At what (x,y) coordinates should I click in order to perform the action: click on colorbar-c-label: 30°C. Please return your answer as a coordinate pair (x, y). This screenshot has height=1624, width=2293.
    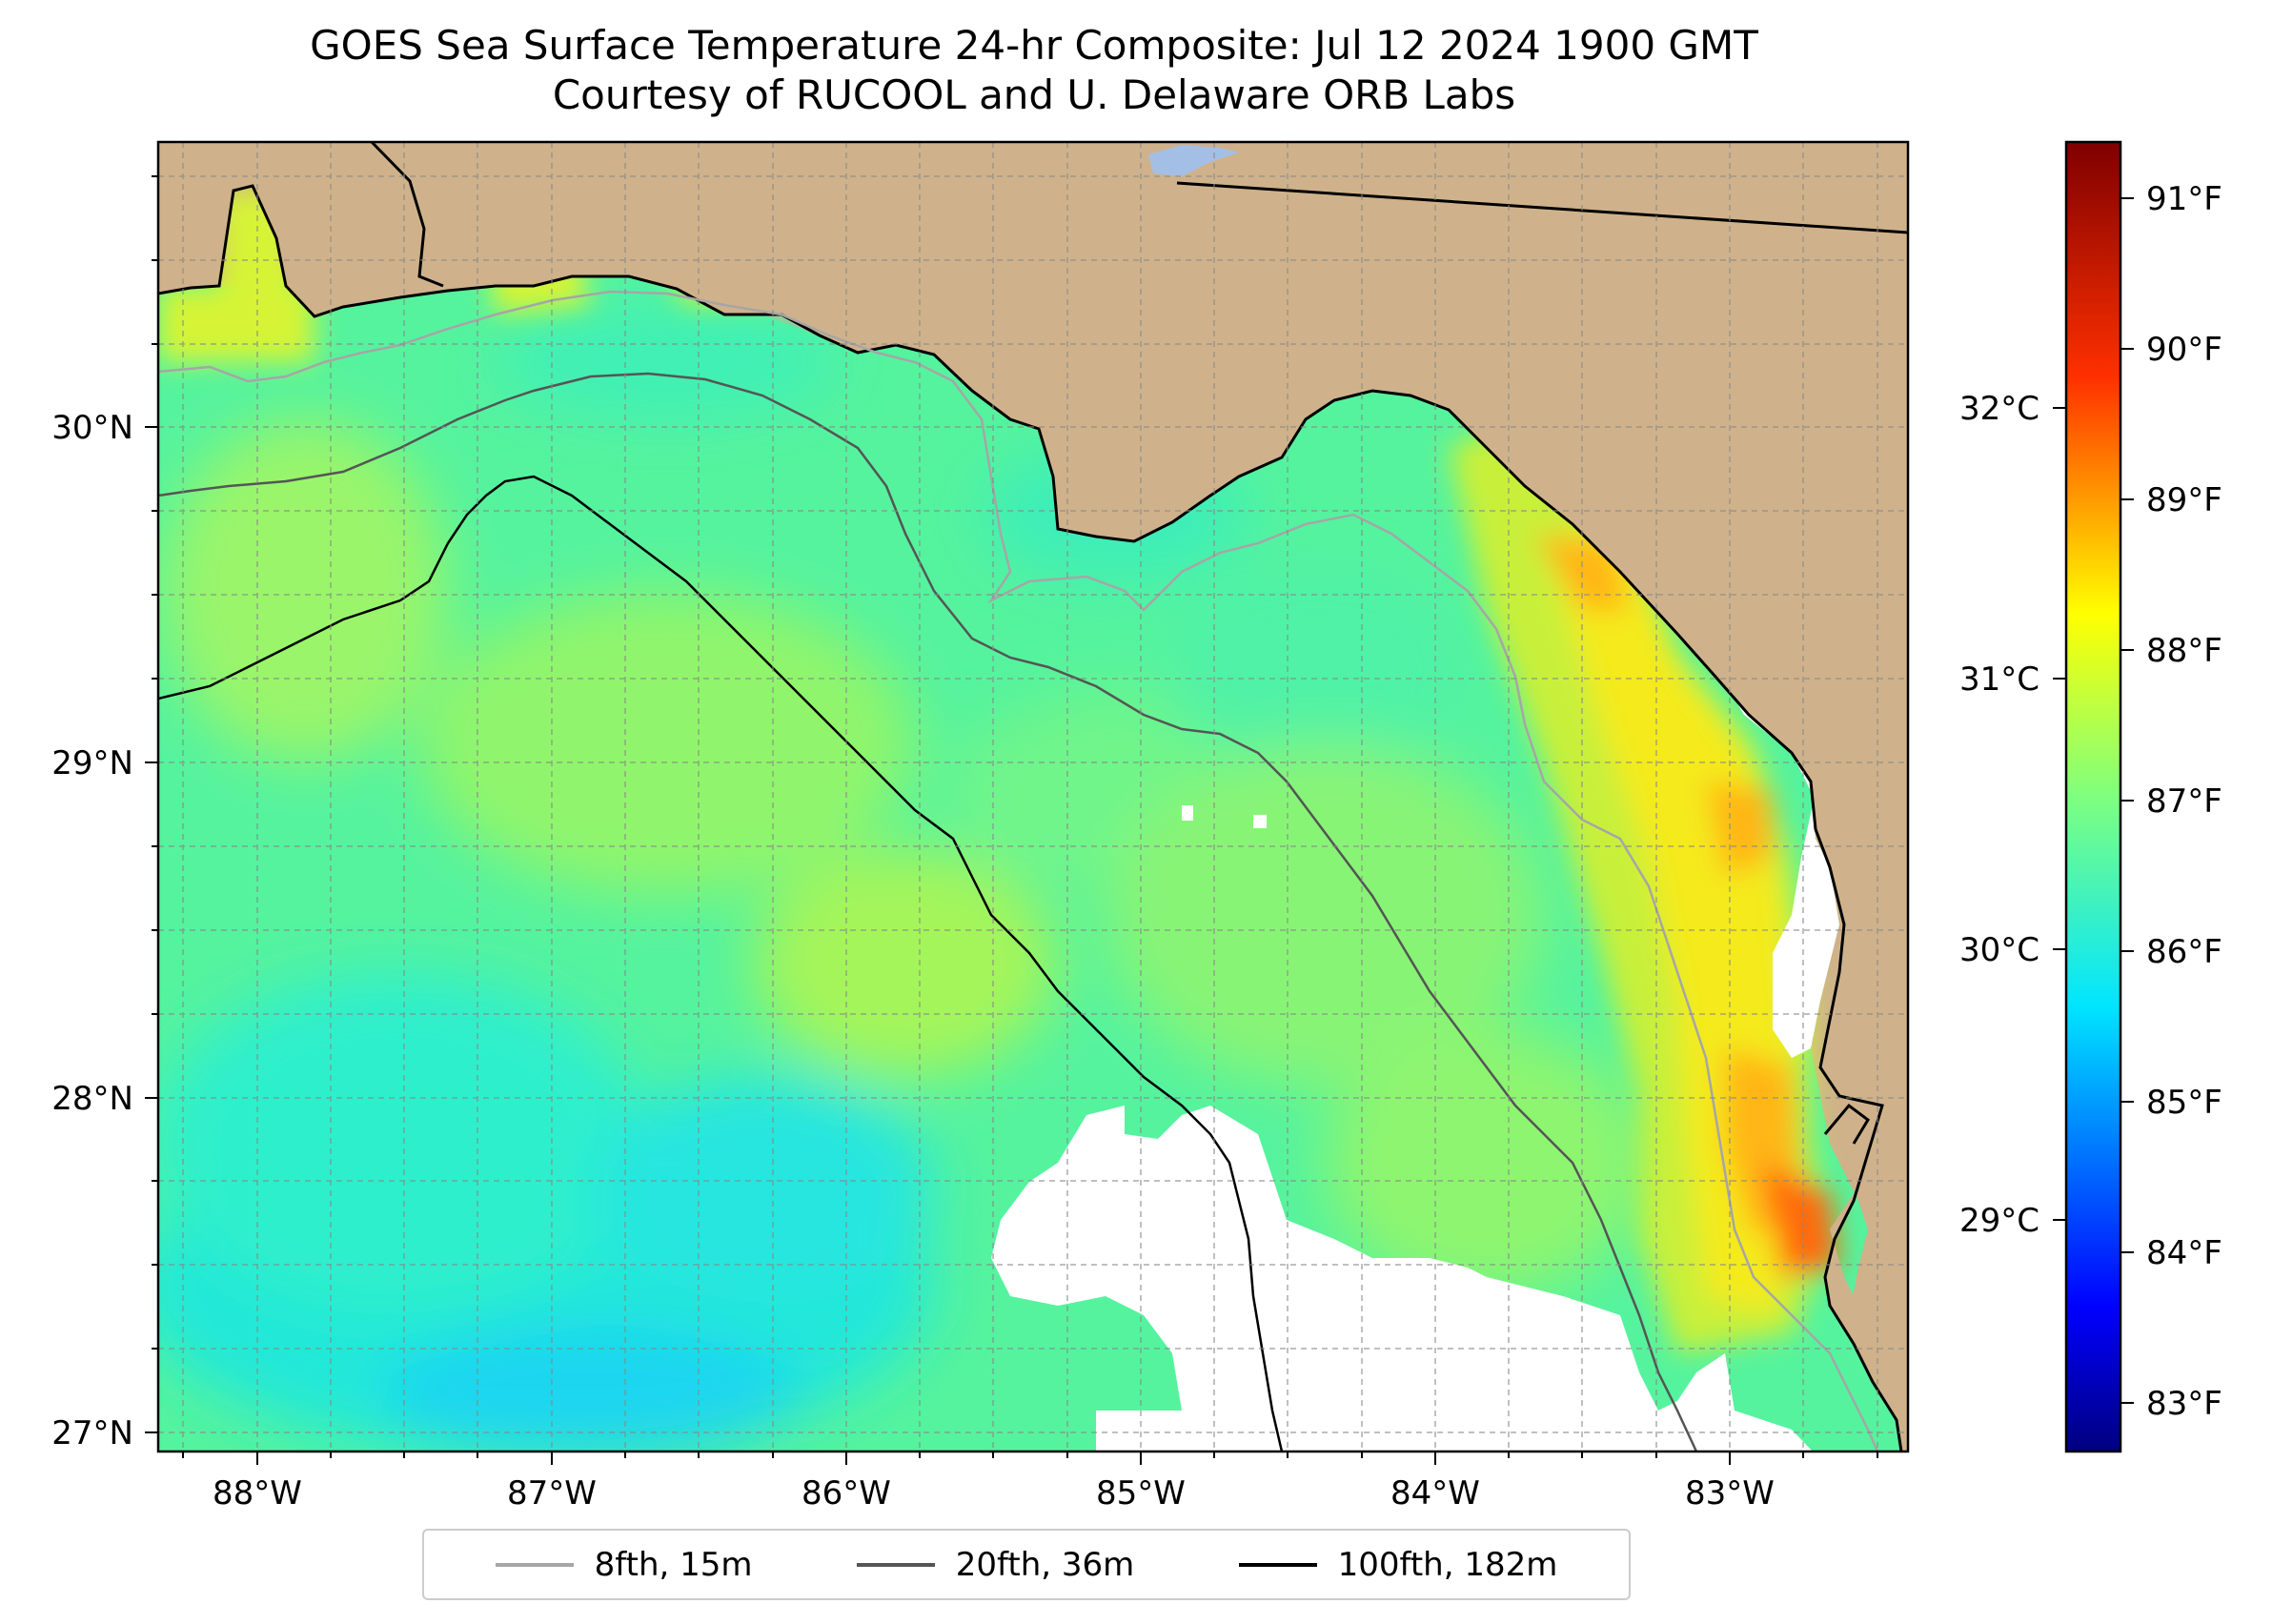
    Looking at the image, I should click on (1999, 950).